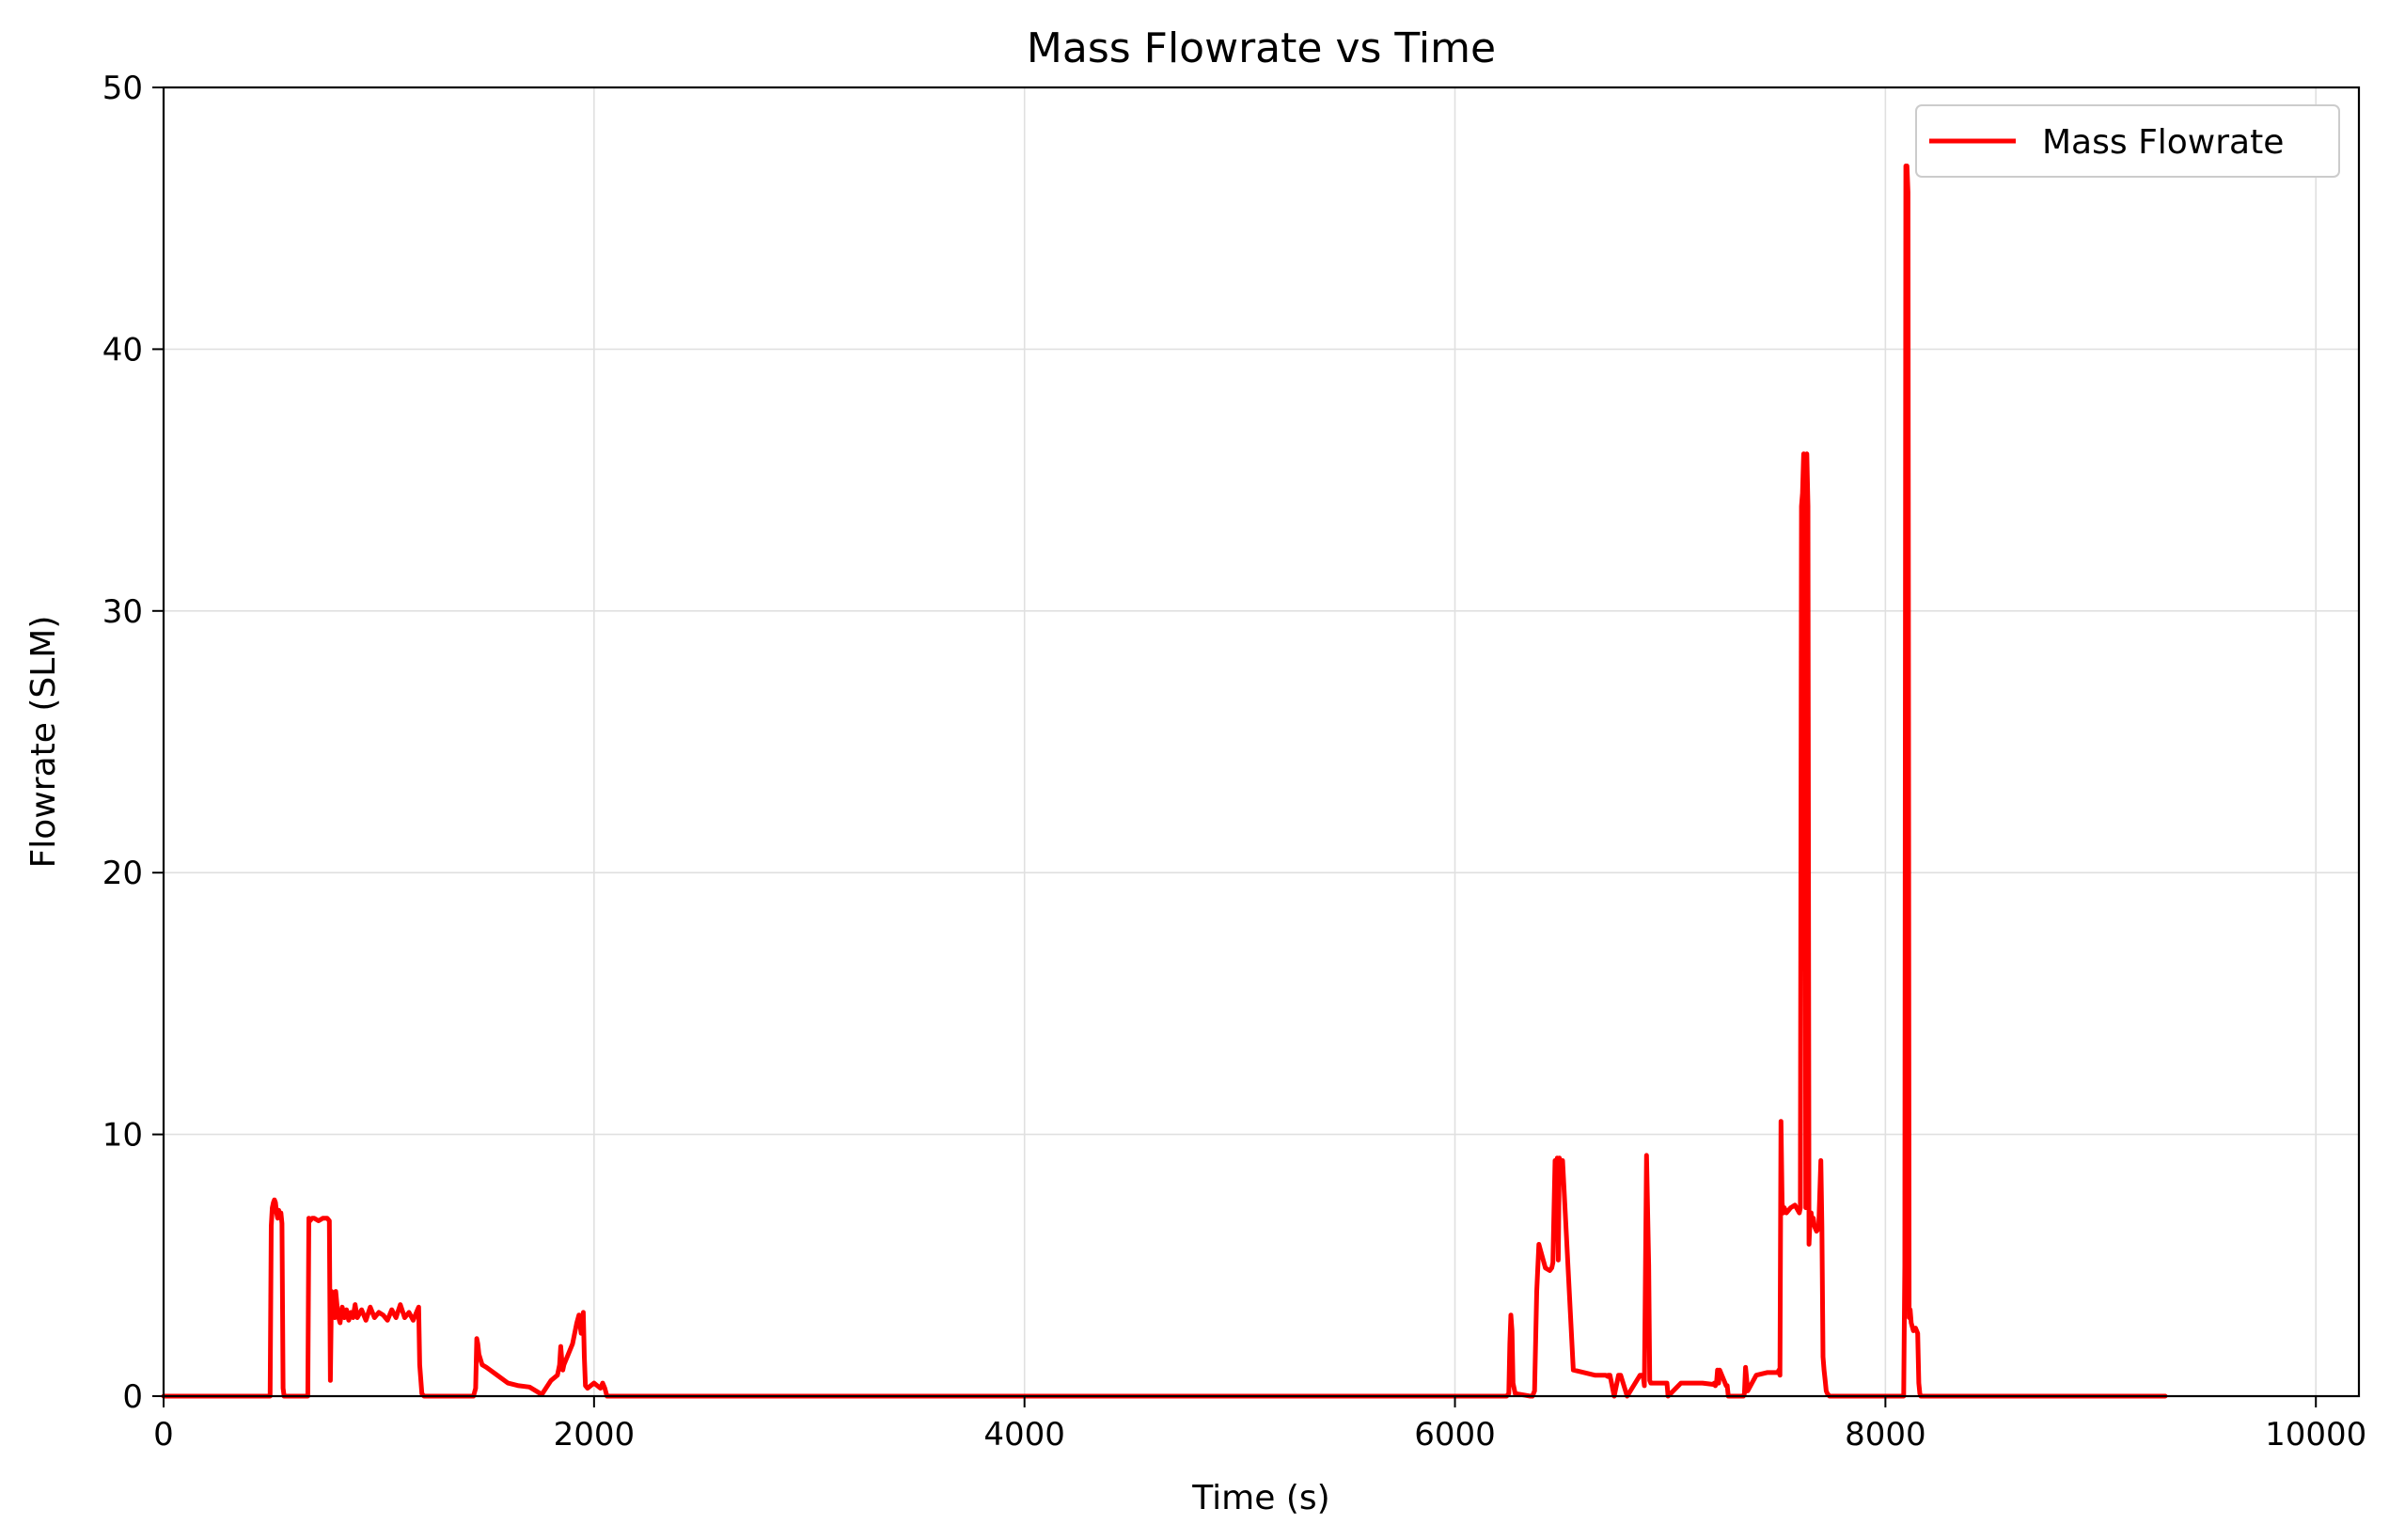 This screenshot has height=1540, width=2389. What do you see at coordinates (595, 1435) in the screenshot?
I see `x-tick-label: 2000` at bounding box center [595, 1435].